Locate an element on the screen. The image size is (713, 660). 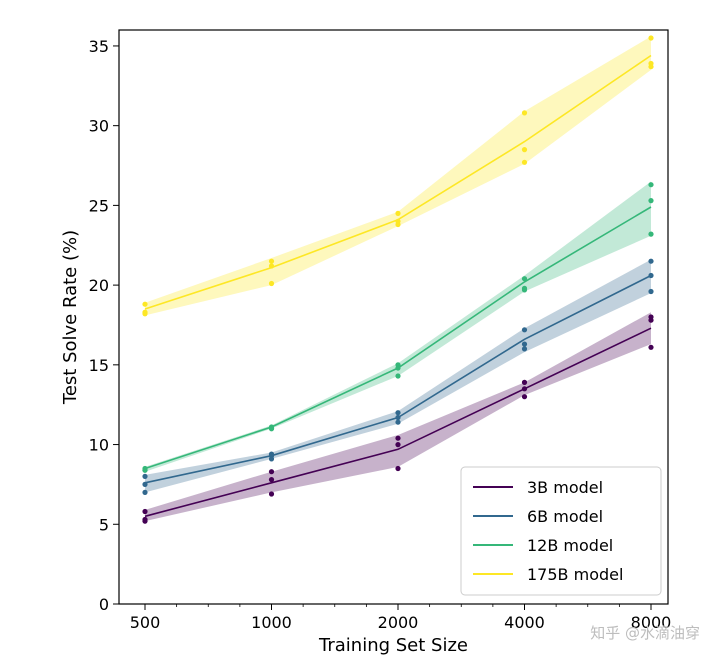
legend-label-12b-model: 12B model is located at coordinates (570, 545).